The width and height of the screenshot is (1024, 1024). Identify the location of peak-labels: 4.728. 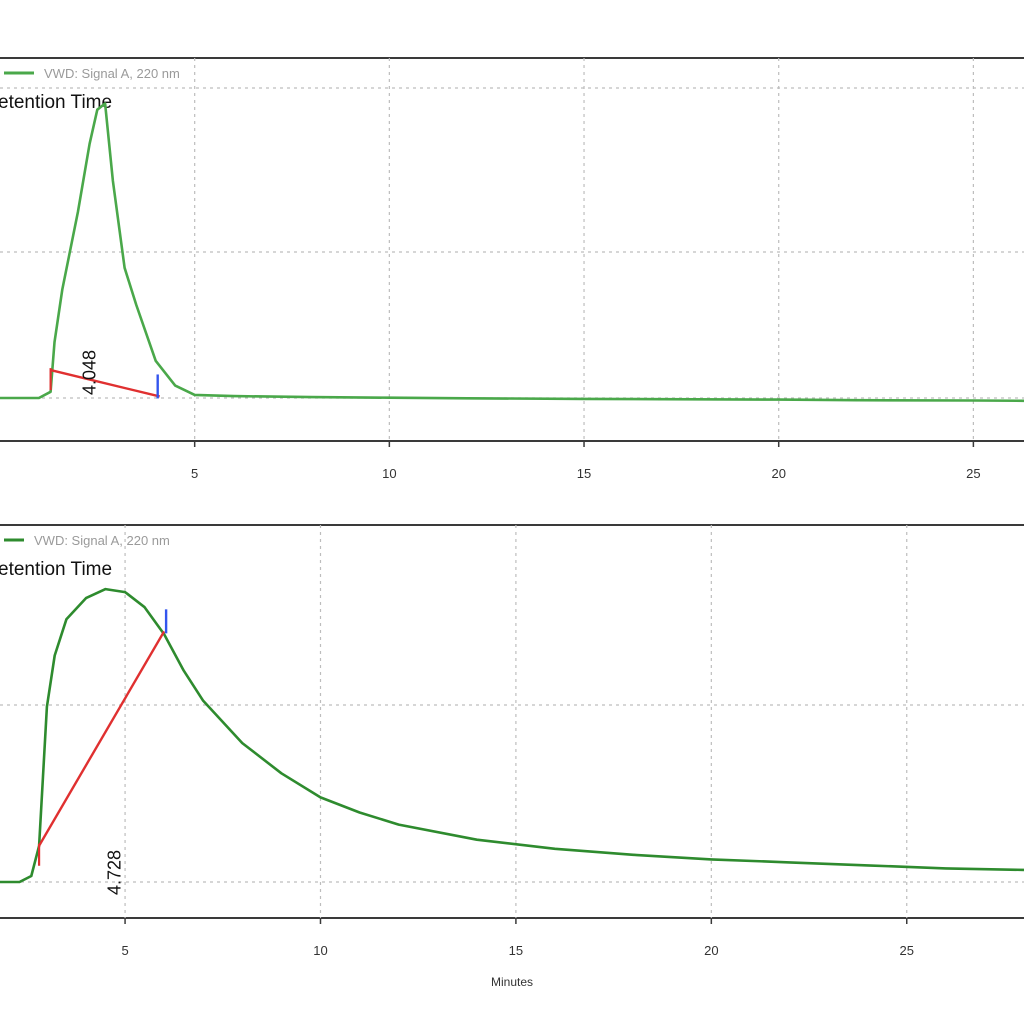
(114, 872).